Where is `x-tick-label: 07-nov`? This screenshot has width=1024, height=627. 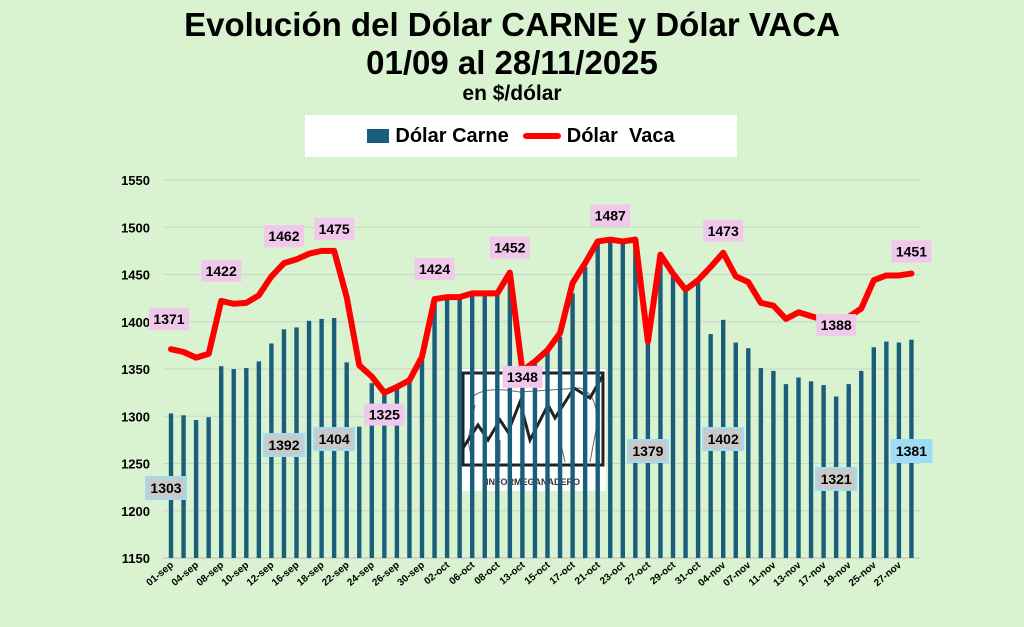
x-tick-label: 07-nov is located at coordinates (737, 574).